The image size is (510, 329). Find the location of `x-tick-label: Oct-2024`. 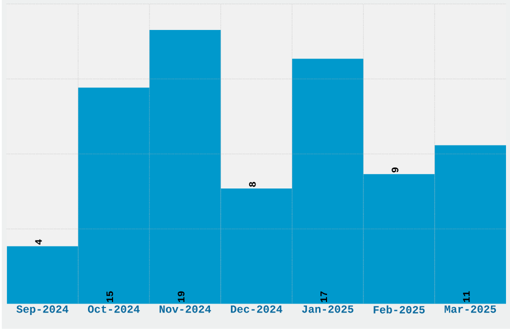

x-tick-label: Oct-2024 is located at coordinates (114, 309).